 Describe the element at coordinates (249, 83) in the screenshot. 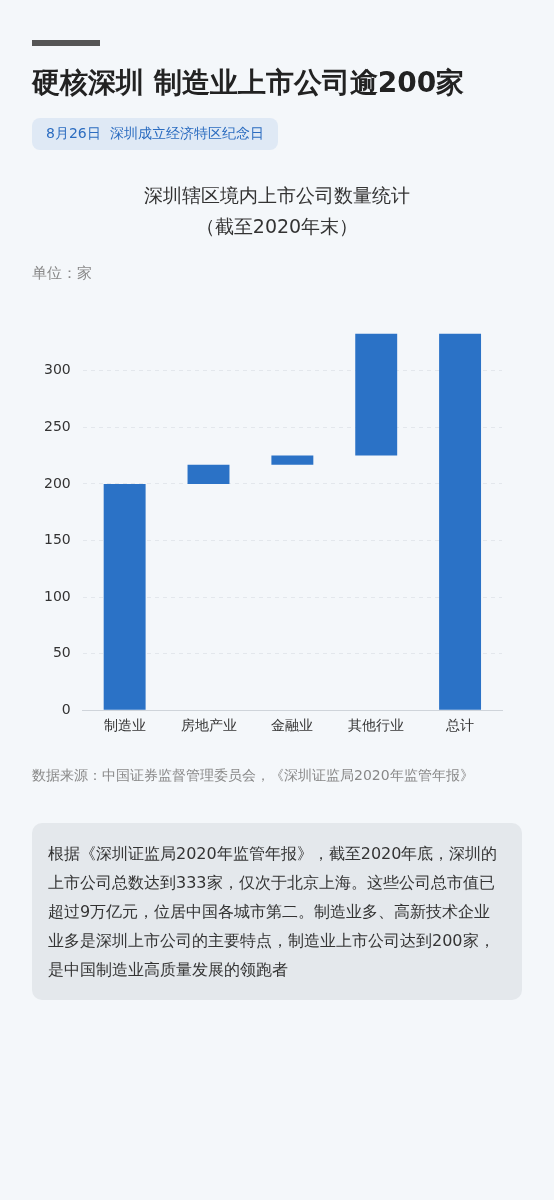

I see `chart-title: 硬核深圳 制造业上市公司逾200家` at that location.